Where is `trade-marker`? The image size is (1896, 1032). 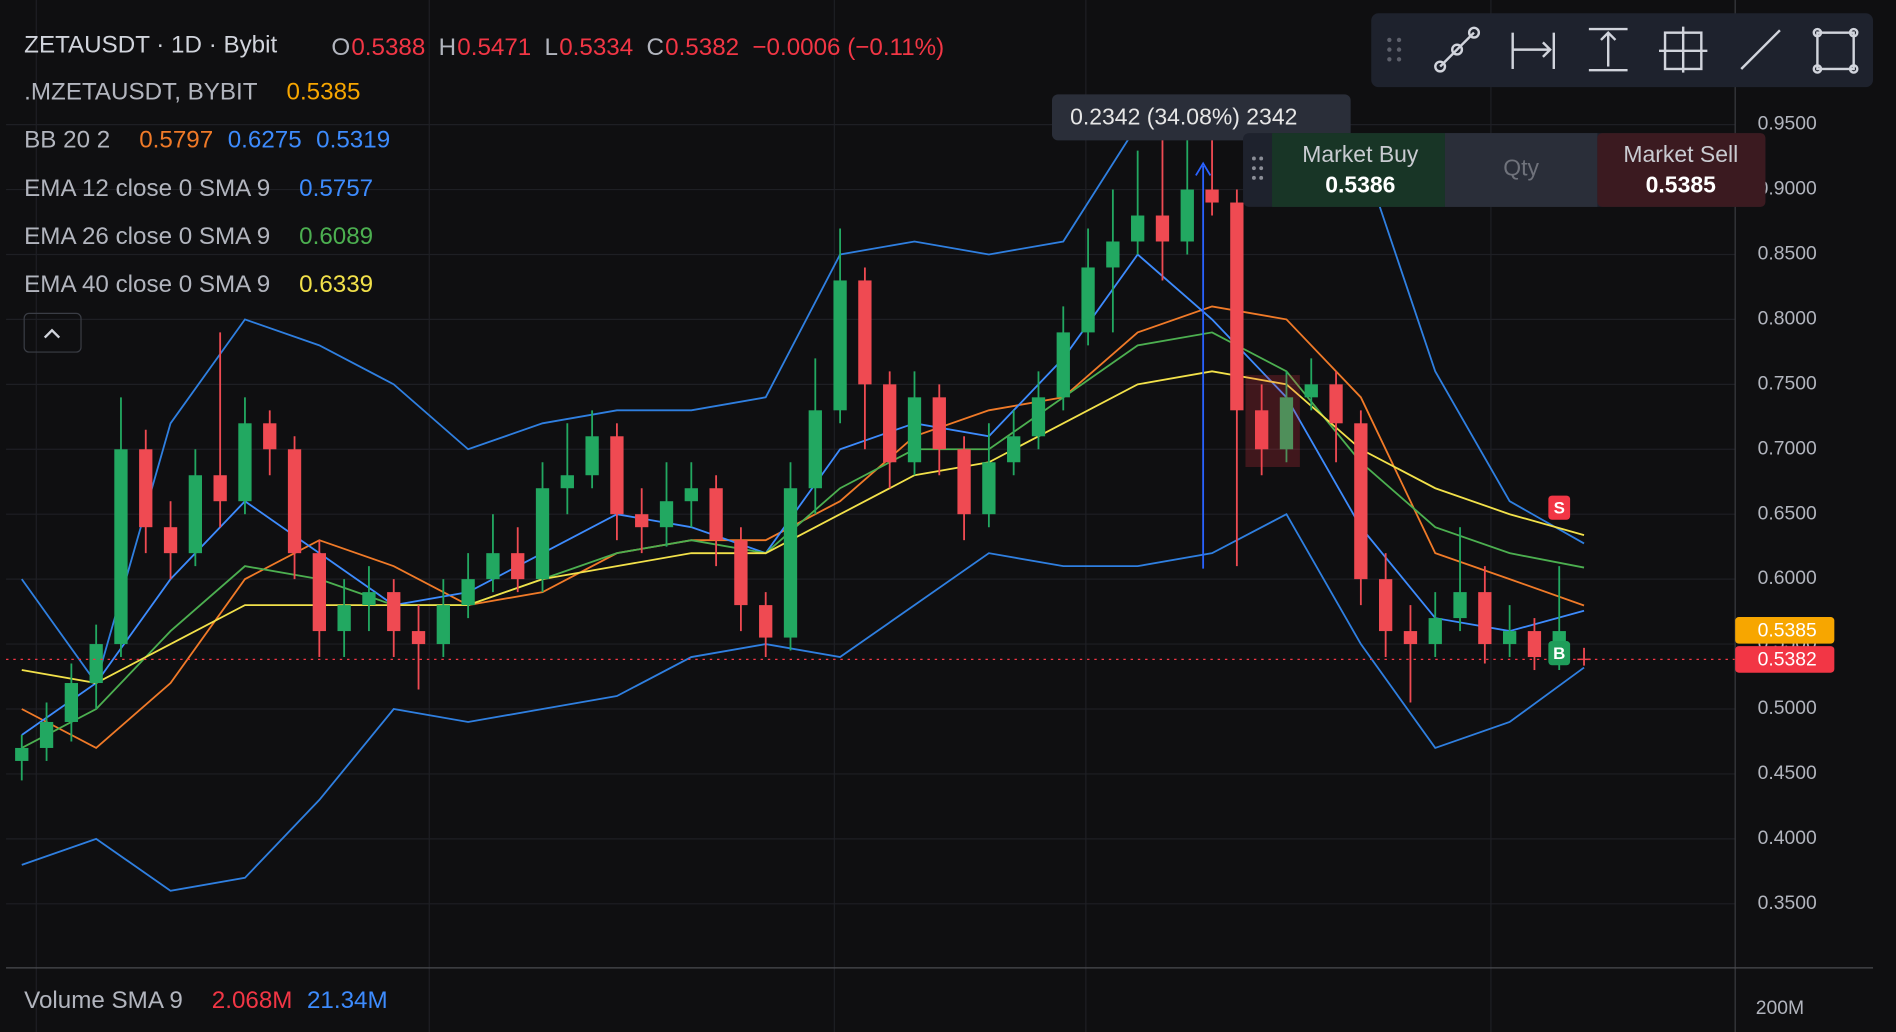
trade-marker is located at coordinates (1559, 653).